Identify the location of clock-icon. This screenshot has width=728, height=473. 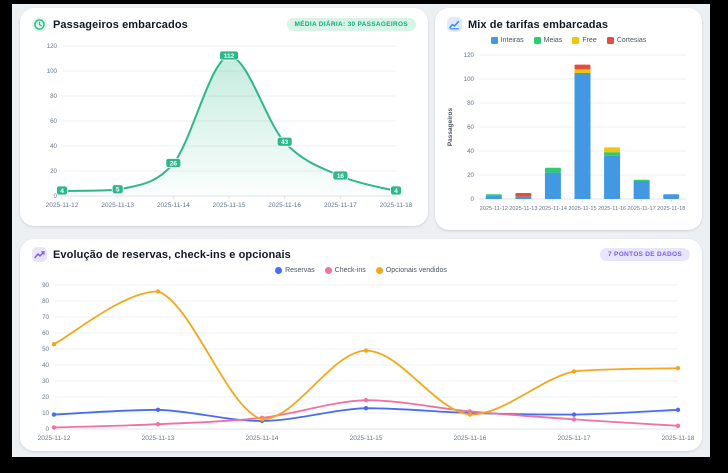
(39, 24).